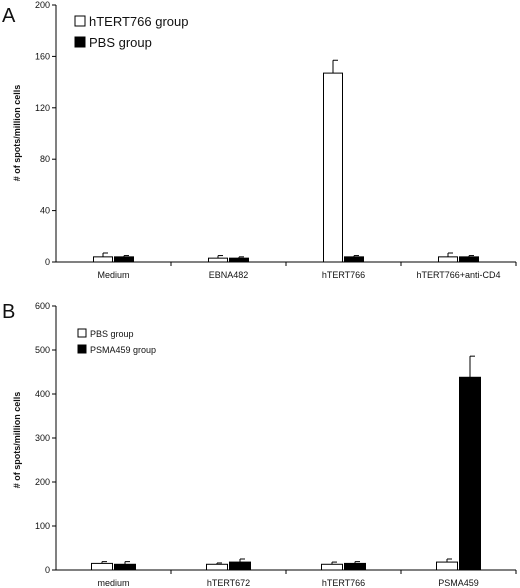  What do you see at coordinates (45, 159) in the screenshot?
I see `y-tick-label: 80` at bounding box center [45, 159].